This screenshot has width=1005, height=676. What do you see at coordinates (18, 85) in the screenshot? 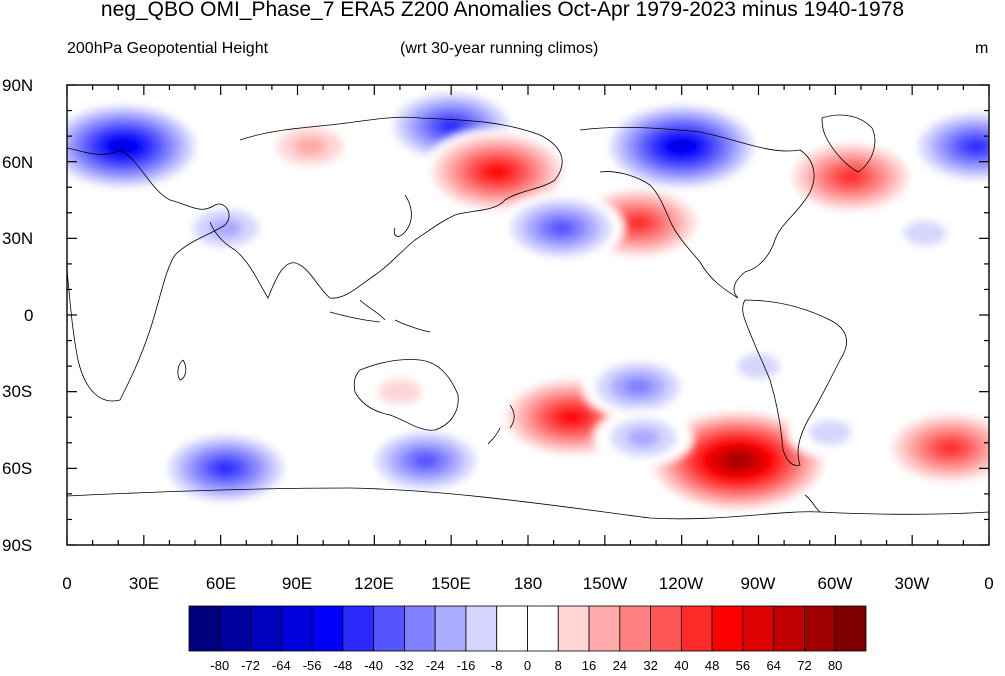
I see `y-tick-label: 90N` at bounding box center [18, 85].